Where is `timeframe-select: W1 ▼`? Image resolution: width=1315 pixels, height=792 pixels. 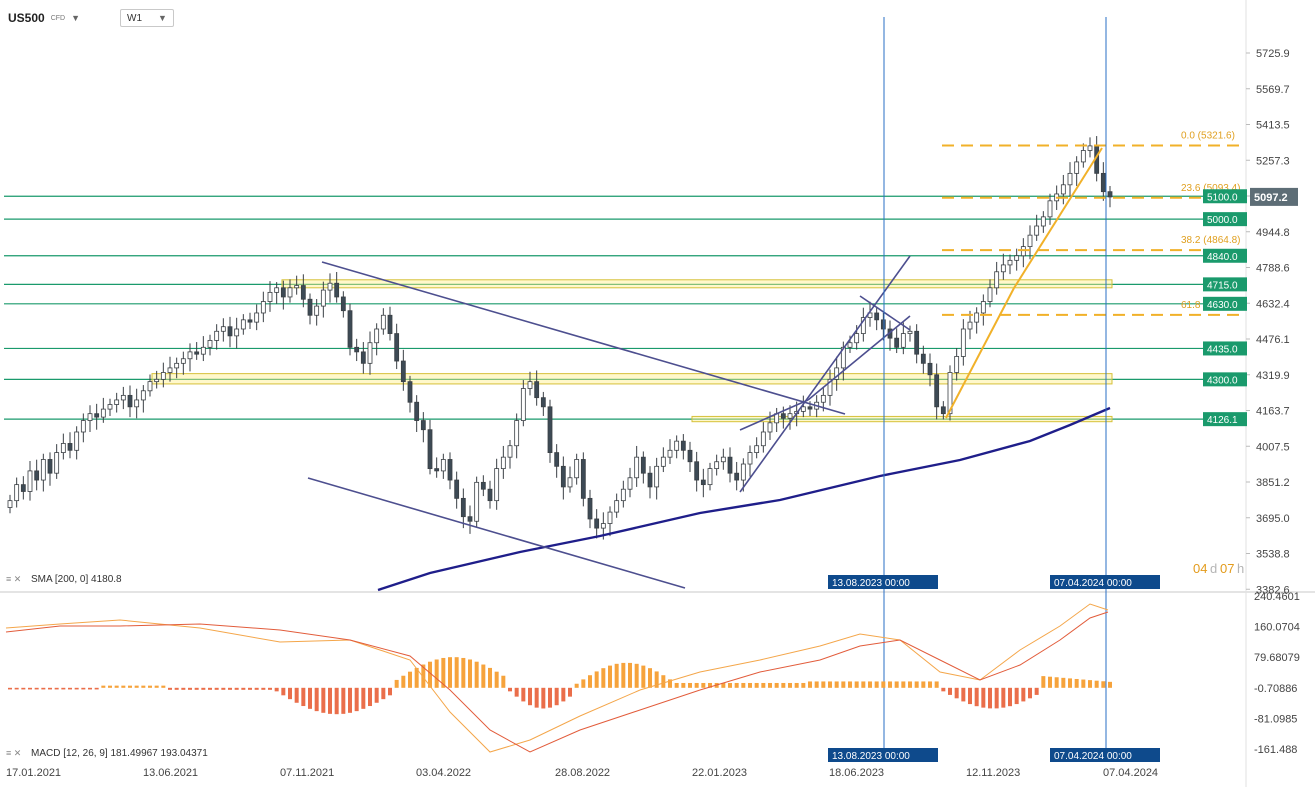 timeframe-select: W1 ▼ is located at coordinates (147, 18).